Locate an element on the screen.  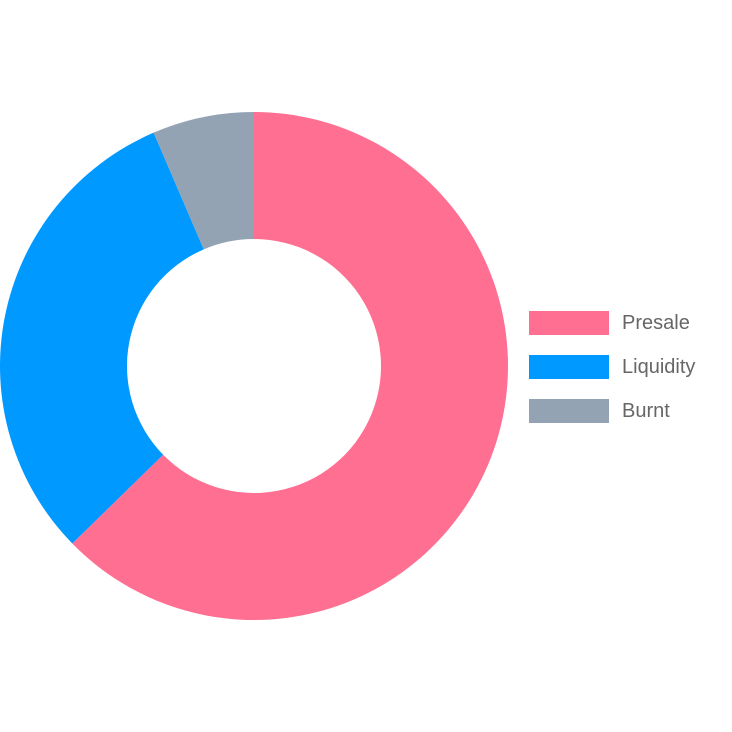
legend-item-burnt: Burnt is located at coordinates (599, 411).